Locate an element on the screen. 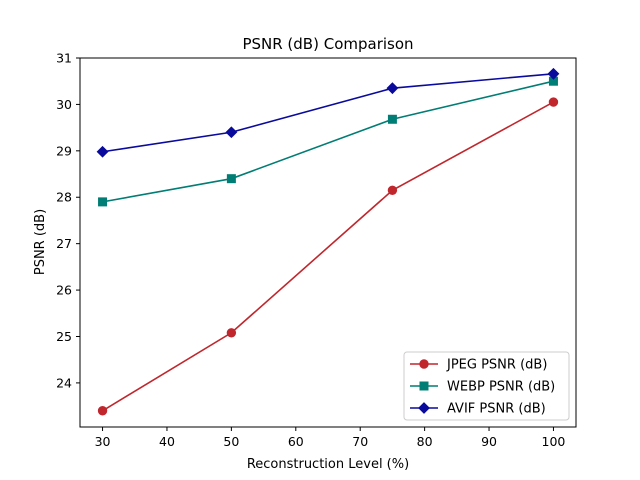  legend-box is located at coordinates (486, 386).